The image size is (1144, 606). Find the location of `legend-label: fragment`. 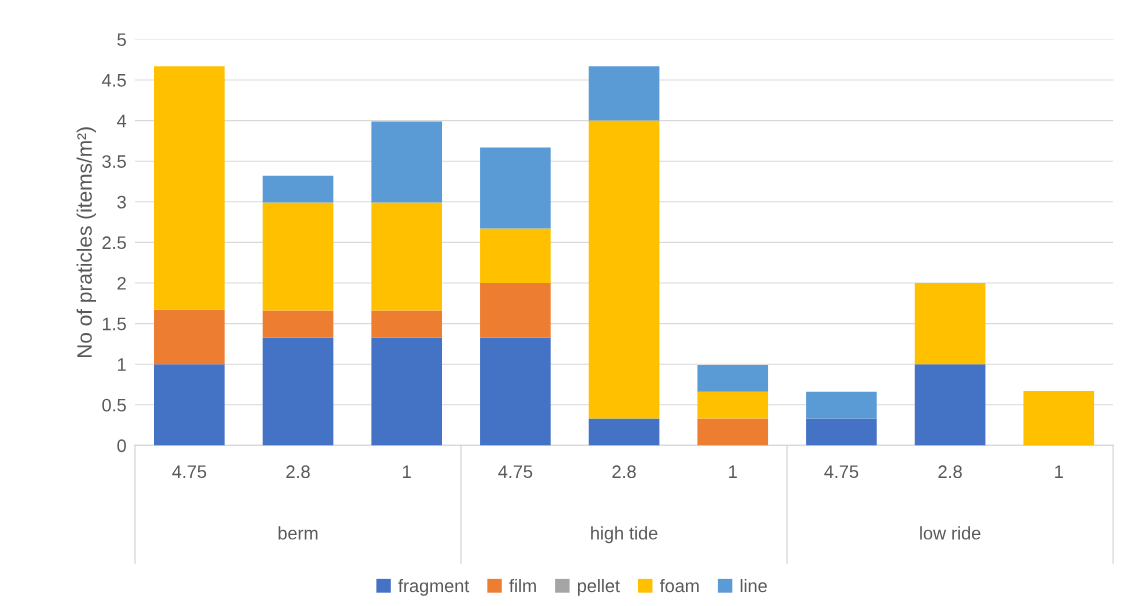

legend-label: fragment is located at coordinates (434, 587).